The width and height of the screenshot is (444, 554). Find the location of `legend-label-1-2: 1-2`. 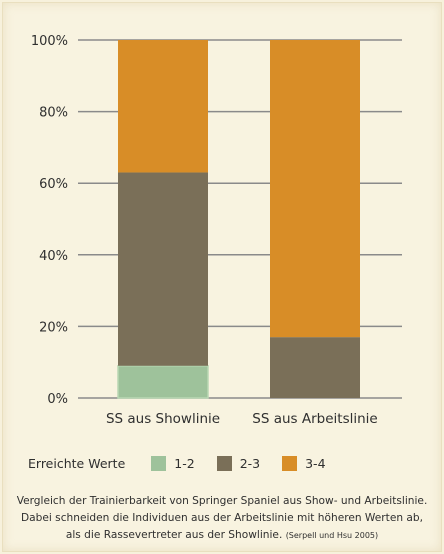

legend-label-1-2: 1-2 is located at coordinates (184, 463).